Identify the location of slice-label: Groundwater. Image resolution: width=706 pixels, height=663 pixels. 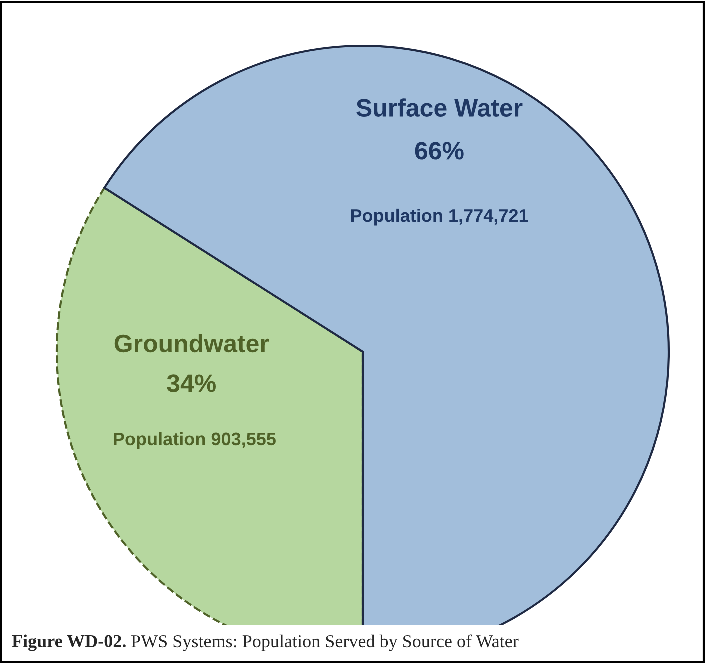
(192, 343).